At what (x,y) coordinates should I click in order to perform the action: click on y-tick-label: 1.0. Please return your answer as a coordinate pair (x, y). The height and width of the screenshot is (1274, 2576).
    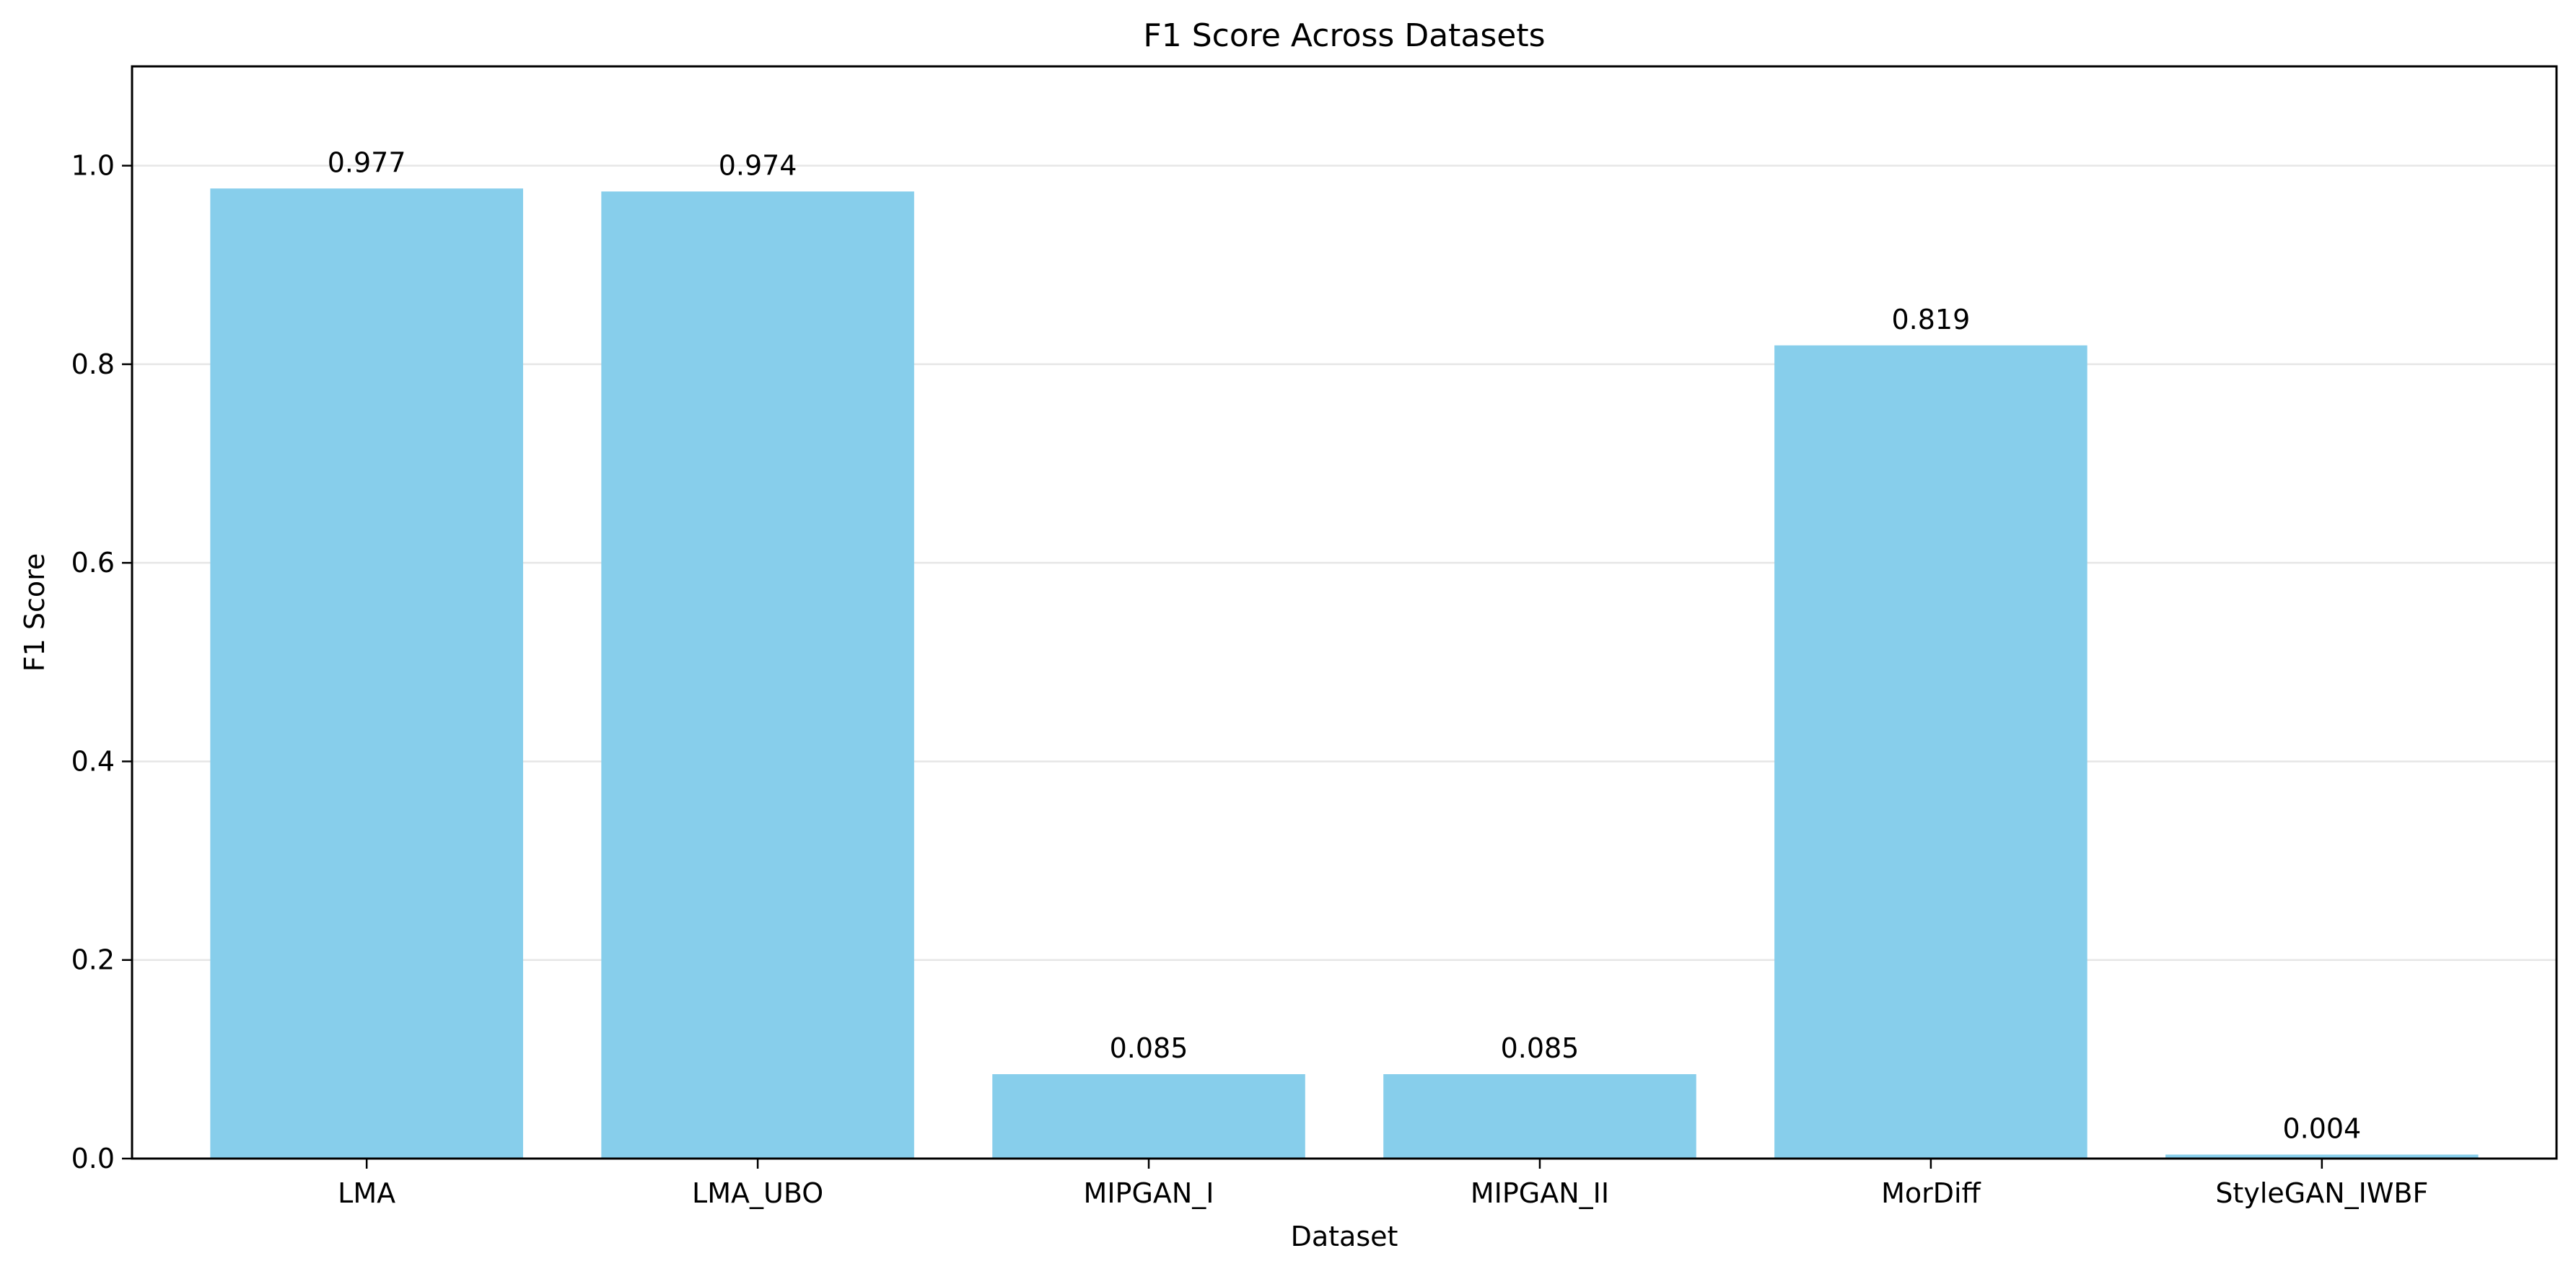
    Looking at the image, I should click on (93, 166).